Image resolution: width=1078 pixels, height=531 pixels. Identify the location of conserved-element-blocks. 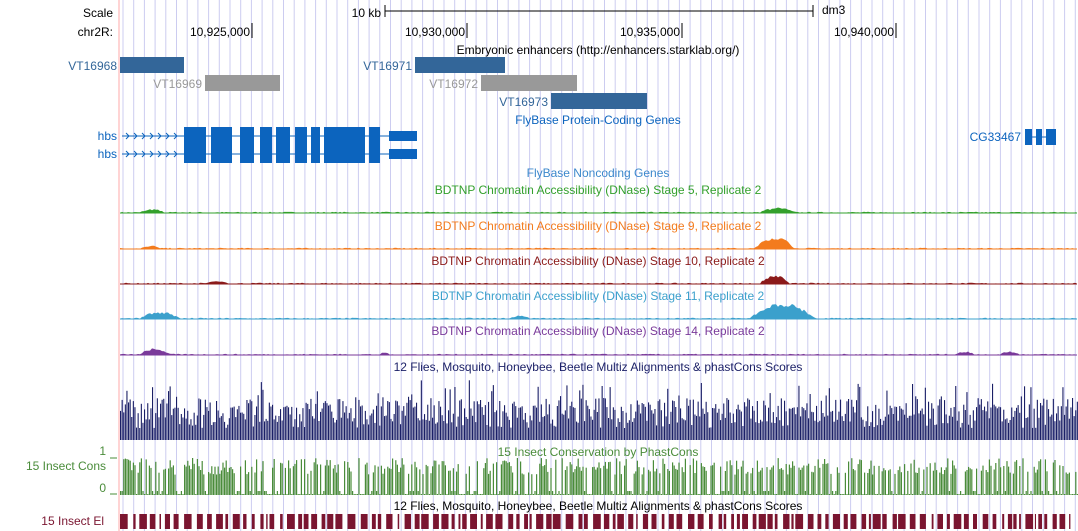
(595, 521).